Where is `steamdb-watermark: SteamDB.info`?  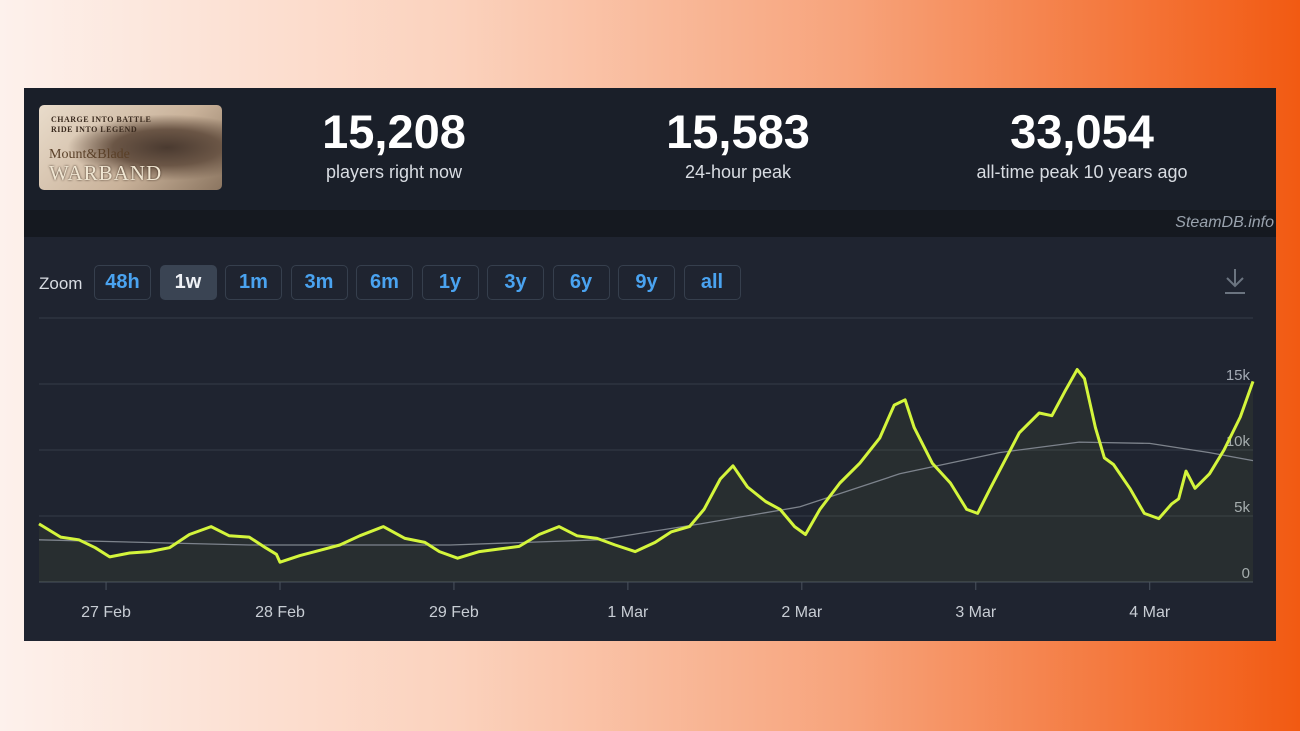 steamdb-watermark: SteamDB.info is located at coordinates (1224, 222).